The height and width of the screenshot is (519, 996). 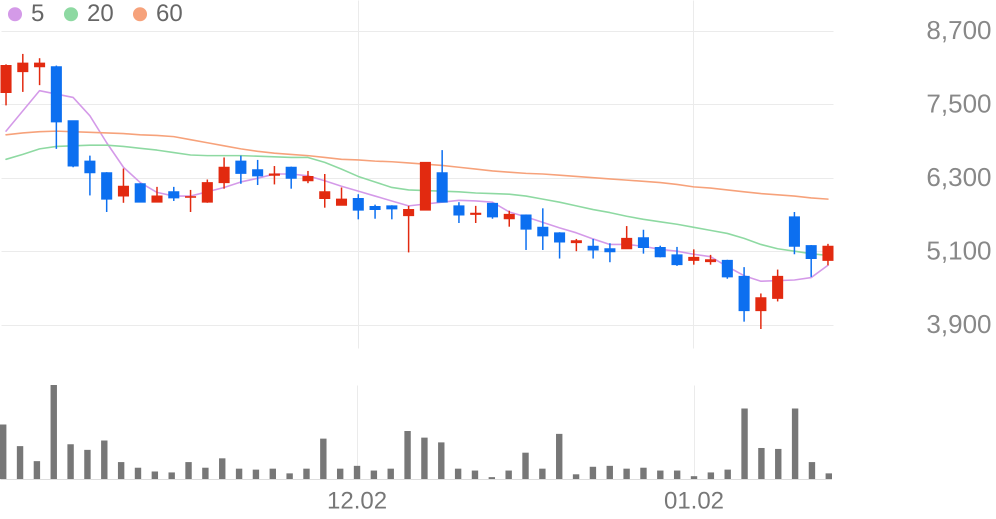 I want to click on y-tick-label: 8,700, so click(x=959, y=30).